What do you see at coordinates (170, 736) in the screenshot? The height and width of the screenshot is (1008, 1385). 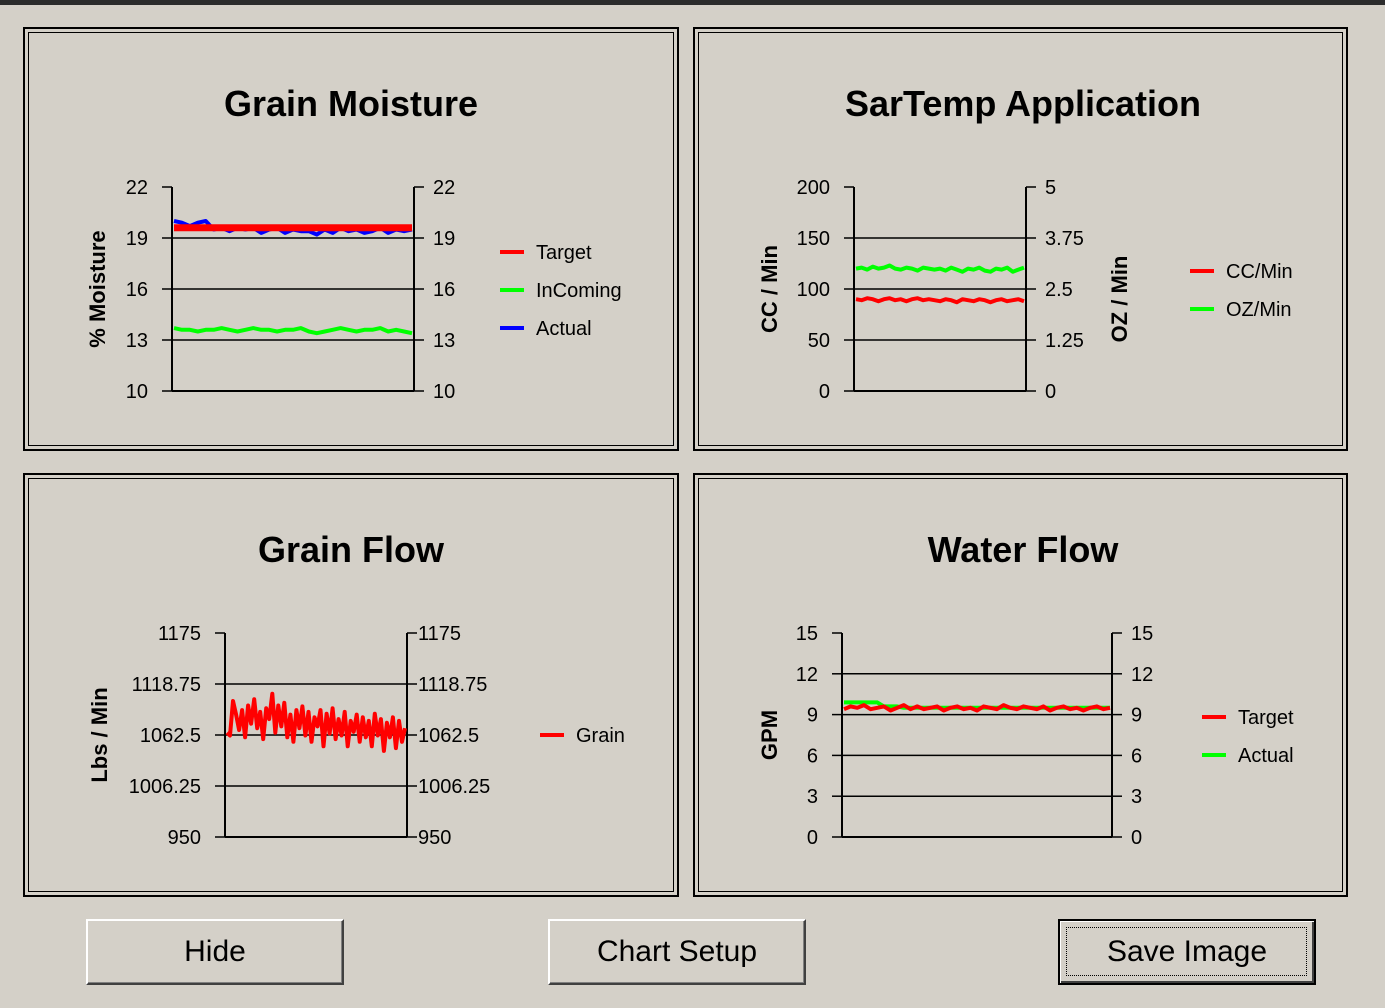 I see `grain-flow-tick-label-left: 1062.5` at bounding box center [170, 736].